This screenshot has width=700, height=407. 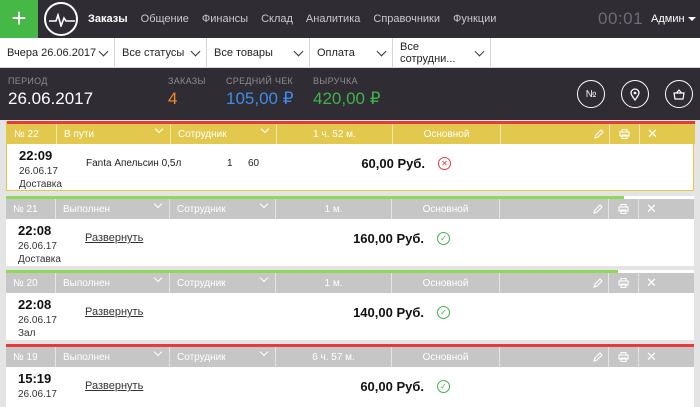 I want to click on location-button, so click(x=635, y=94).